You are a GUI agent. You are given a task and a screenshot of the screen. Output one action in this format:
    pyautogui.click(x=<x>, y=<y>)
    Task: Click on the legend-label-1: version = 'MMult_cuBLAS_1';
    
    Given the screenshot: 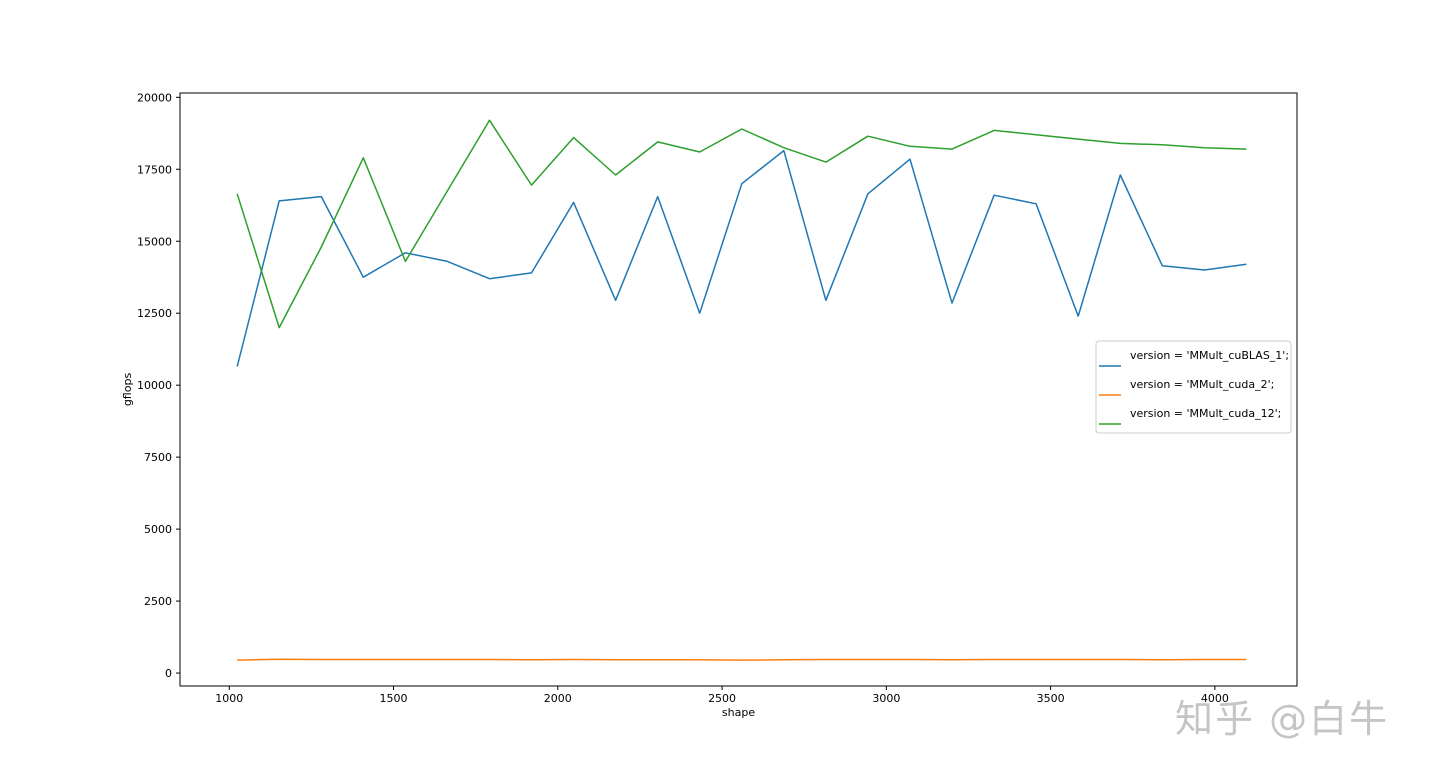 What is the action you would take?
    pyautogui.click(x=1209, y=355)
    